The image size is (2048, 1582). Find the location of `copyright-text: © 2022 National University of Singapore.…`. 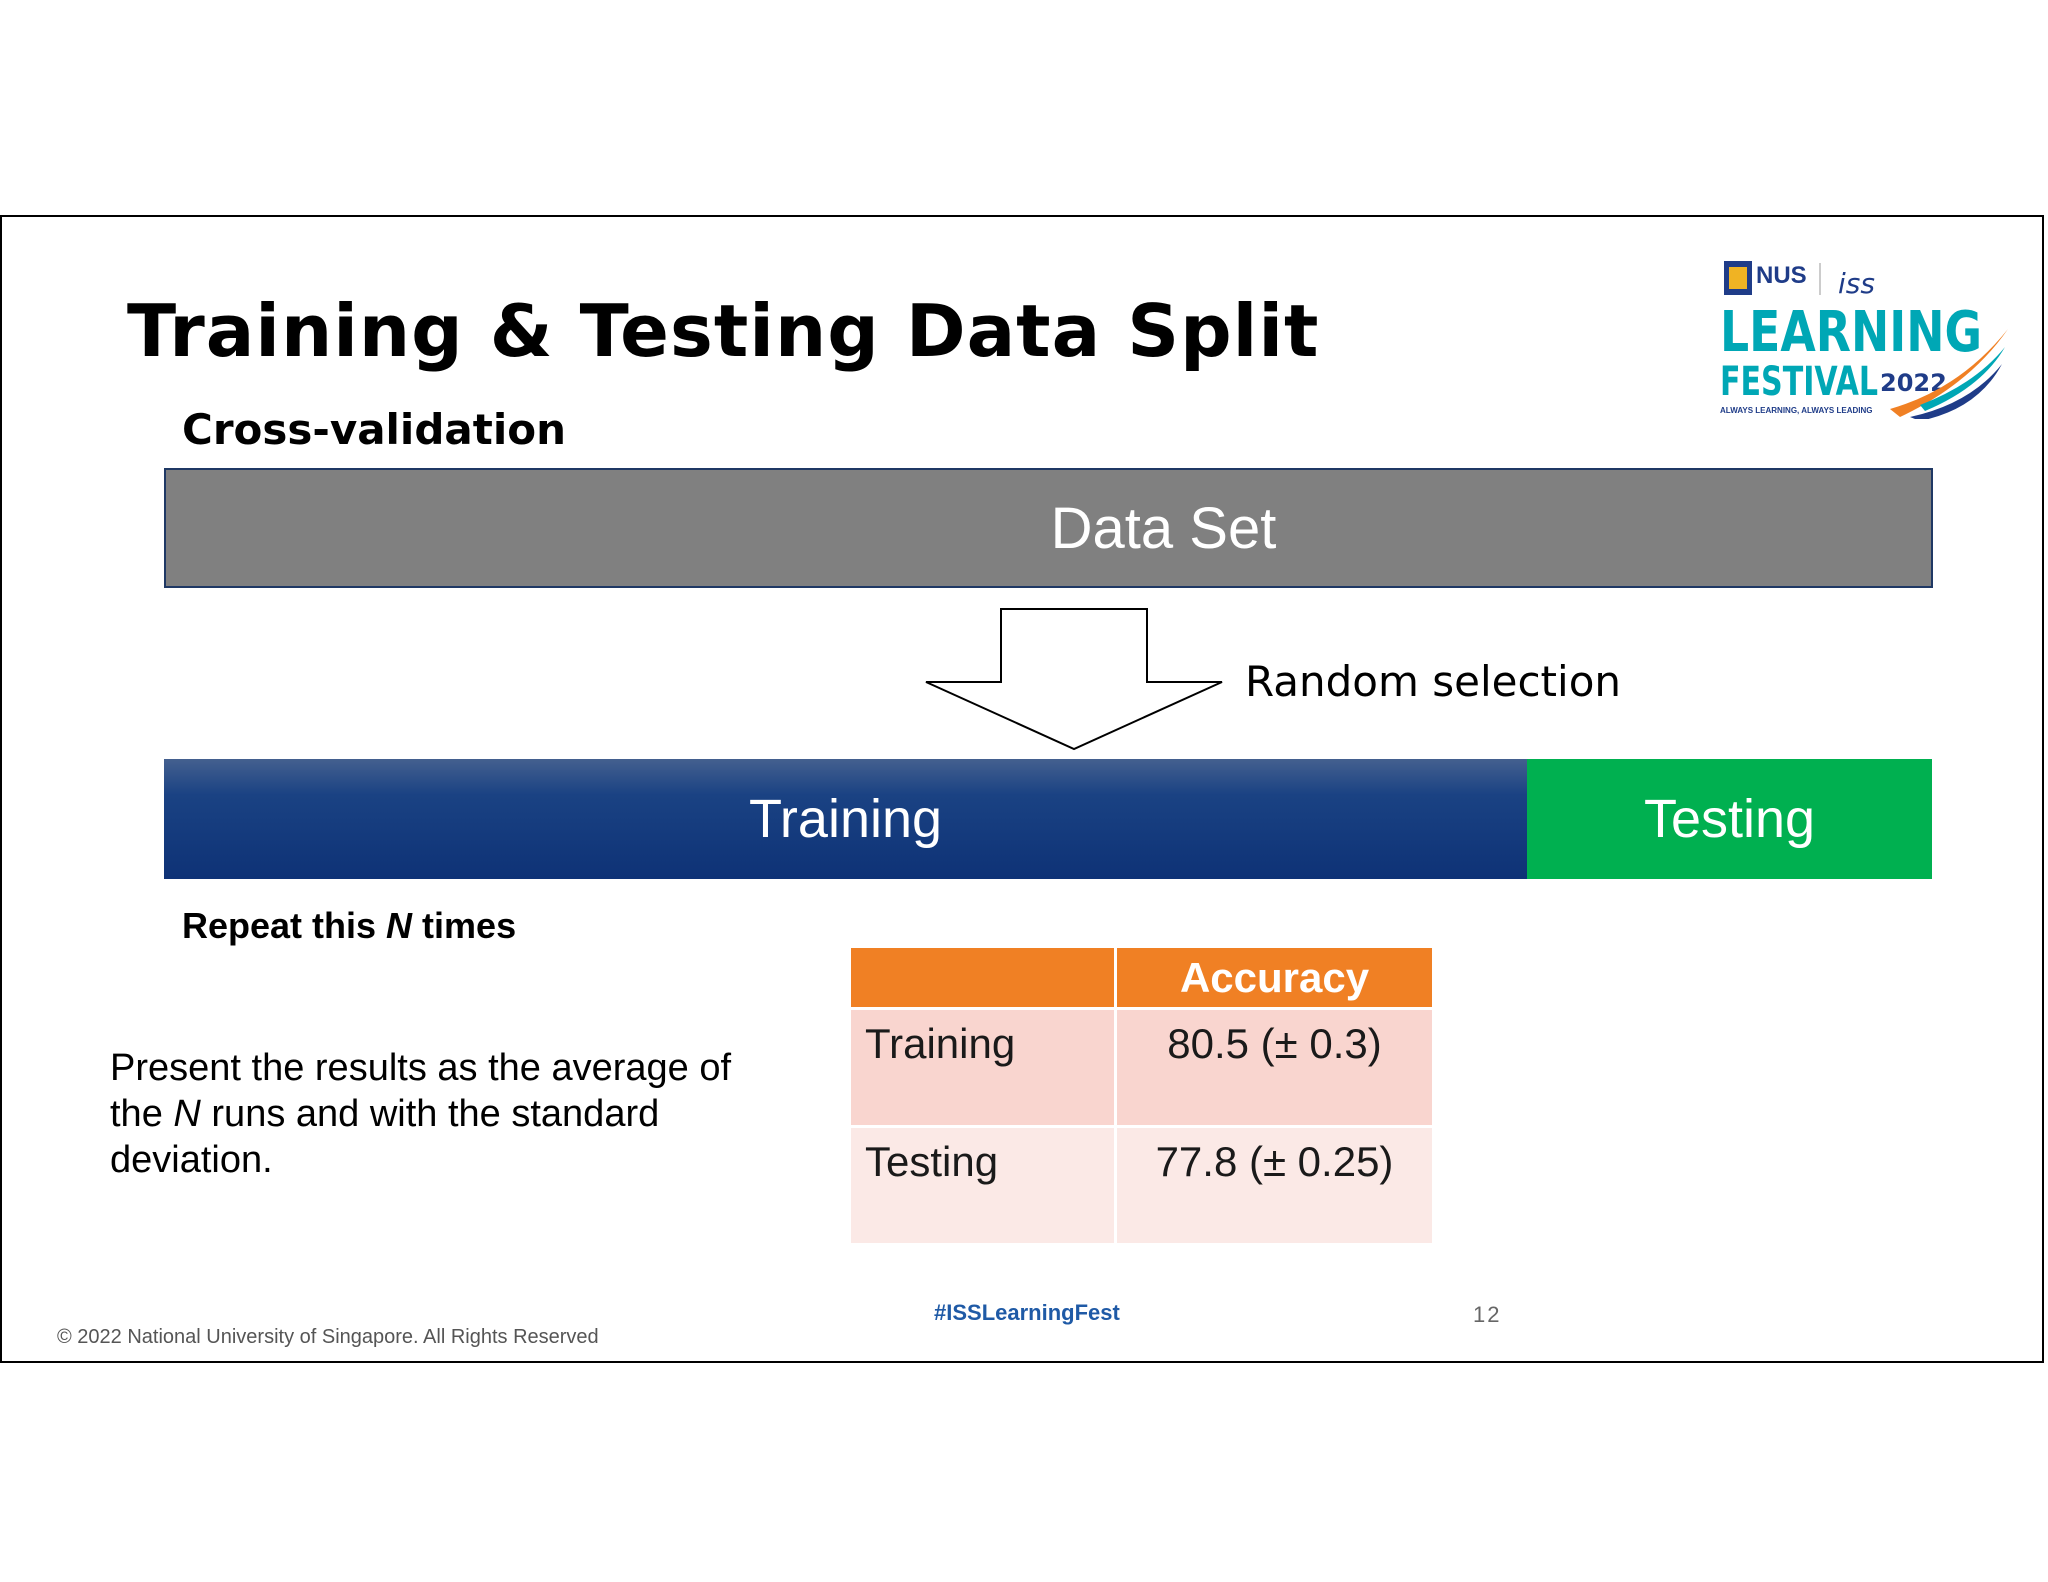

copyright-text: © 2022 National University of Singapore.… is located at coordinates (328, 1337).